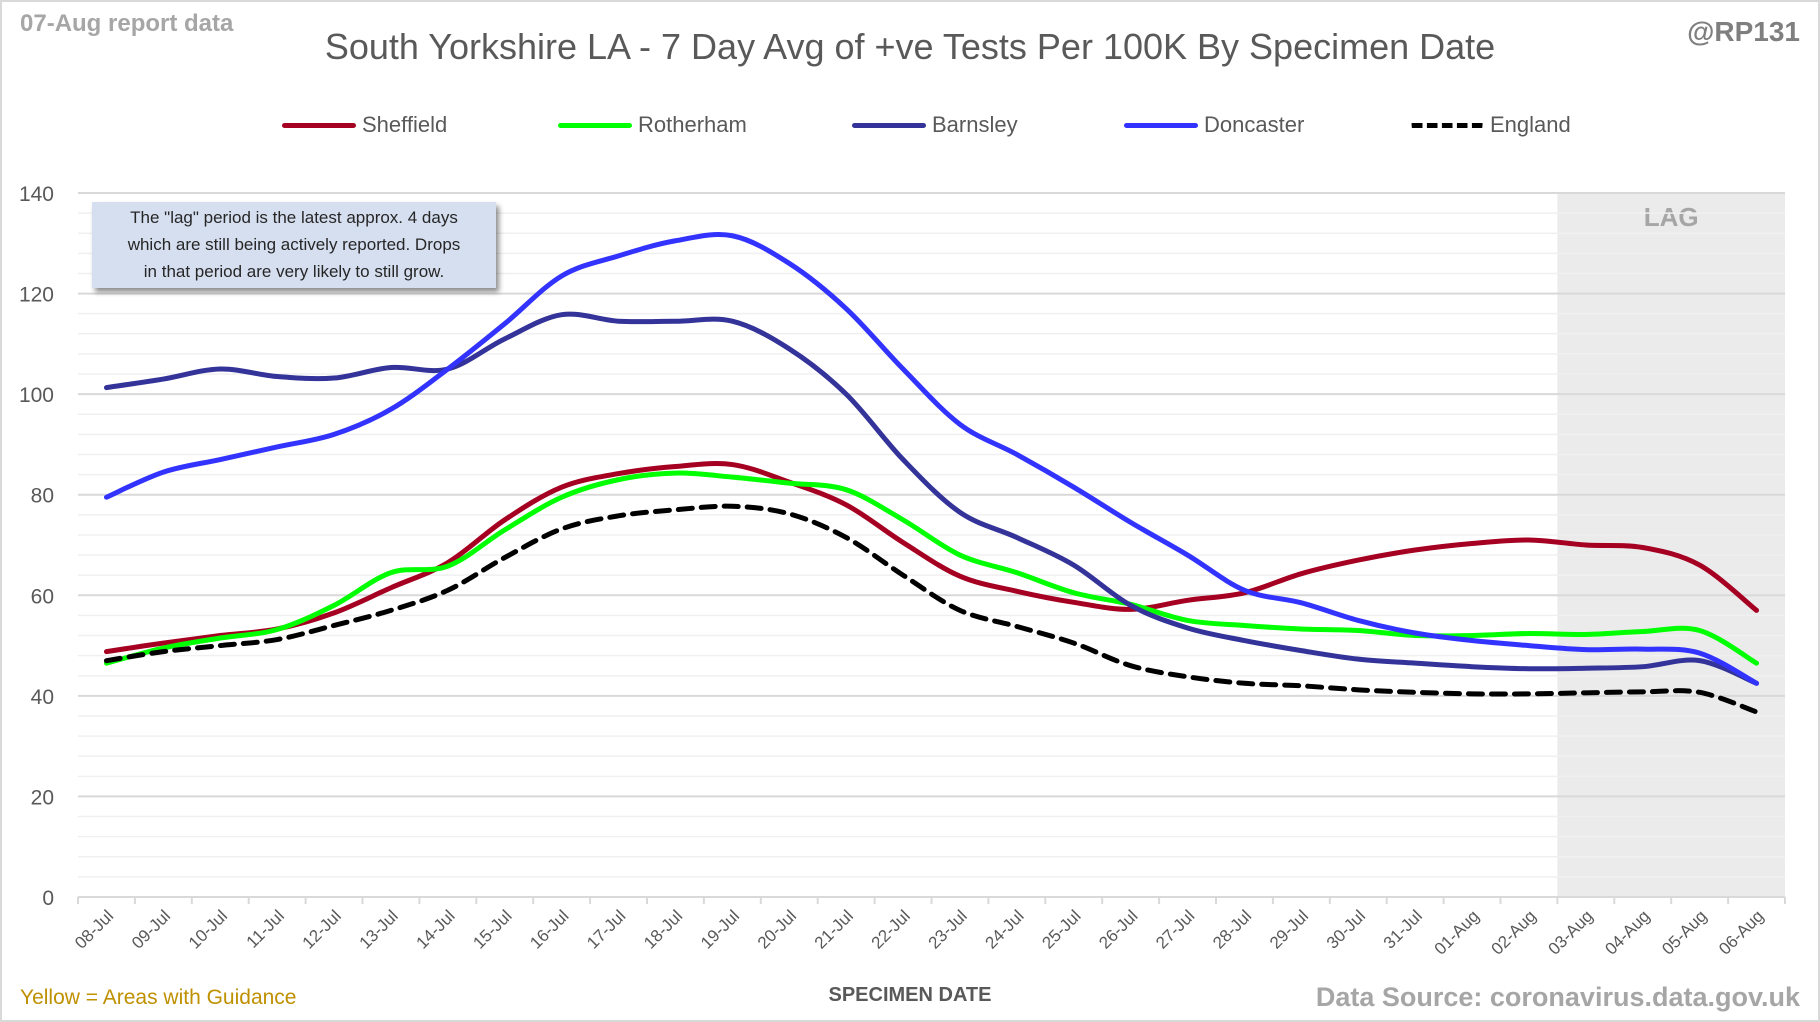 The image size is (1820, 1022). I want to click on x-tick-label: 18-Jul, so click(663, 929).